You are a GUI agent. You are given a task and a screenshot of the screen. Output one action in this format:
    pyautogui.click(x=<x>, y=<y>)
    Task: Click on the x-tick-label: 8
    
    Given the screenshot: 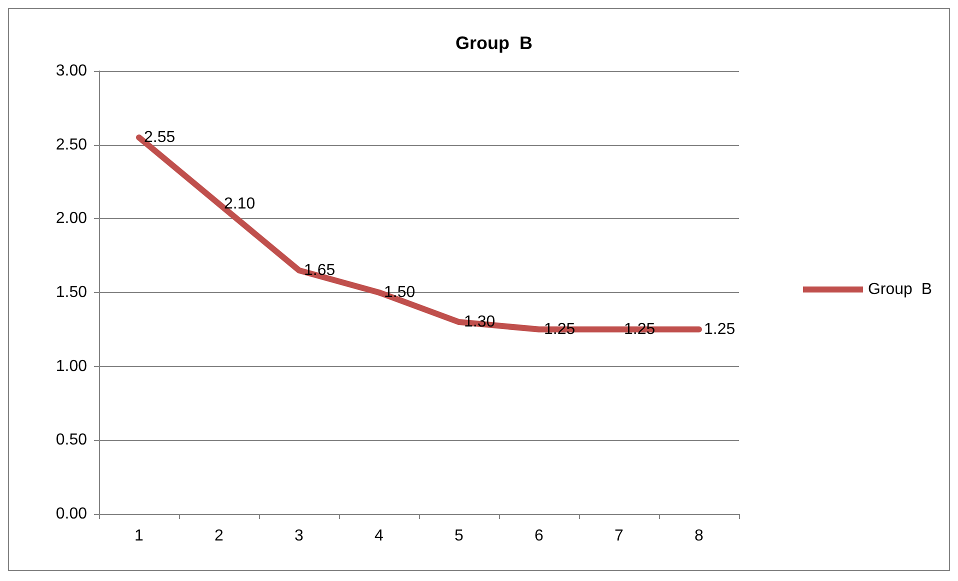 What is the action you would take?
    pyautogui.click(x=699, y=536)
    